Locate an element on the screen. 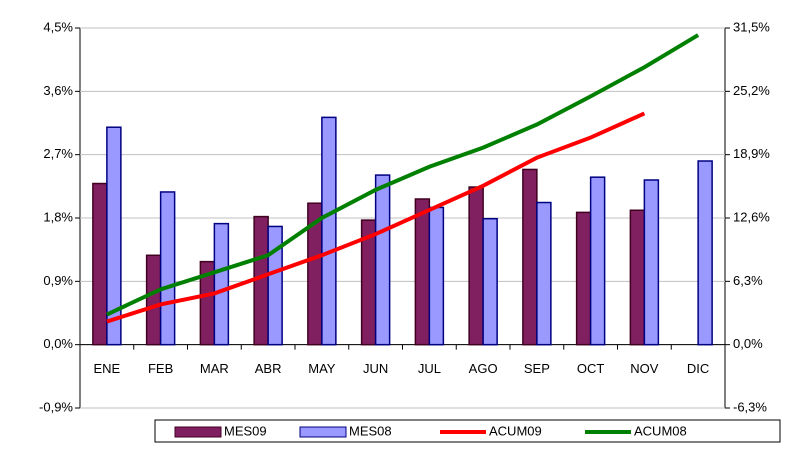  y2-tick-label: 0,0% is located at coordinates (748, 343).